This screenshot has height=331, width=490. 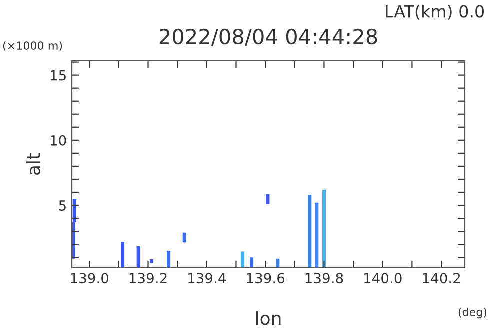 I want to click on x-tick-label: 140.0, so click(x=383, y=278).